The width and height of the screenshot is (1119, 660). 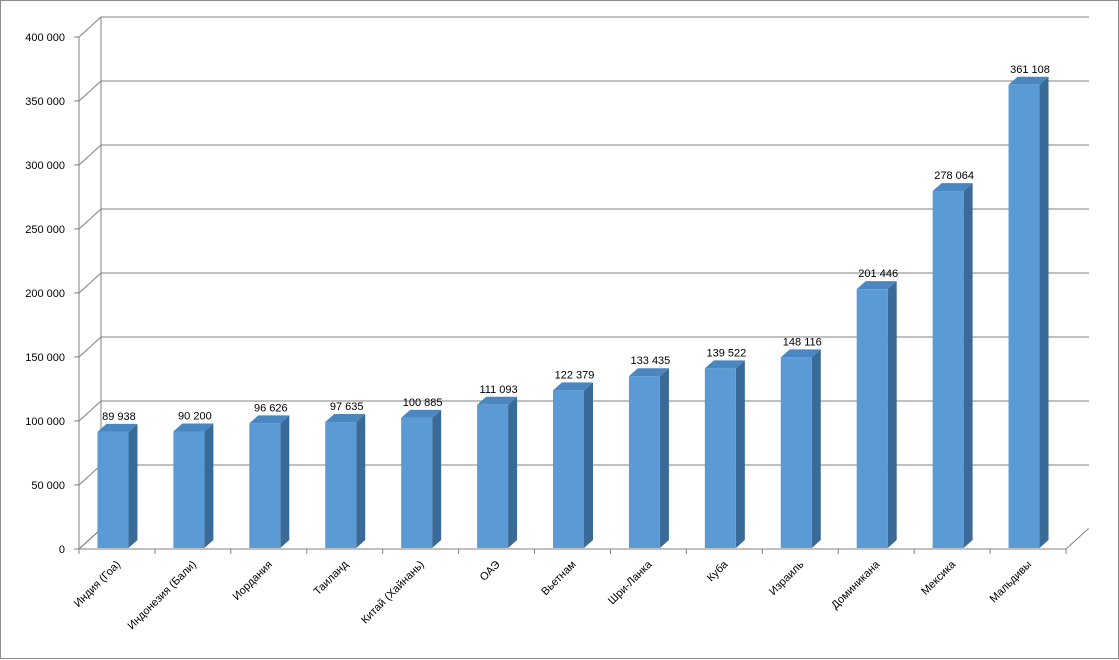 I want to click on data-label: 139 522, so click(x=726, y=353).